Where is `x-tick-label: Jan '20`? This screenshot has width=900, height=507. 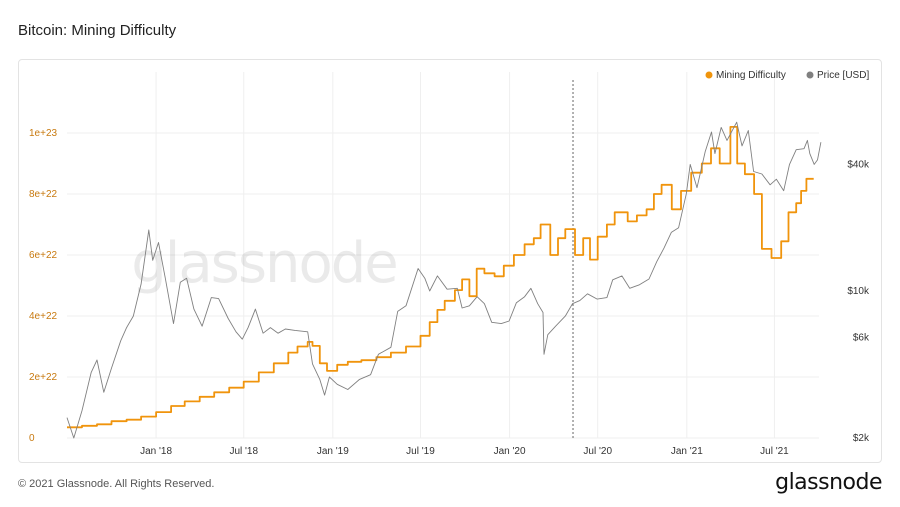
x-tick-label: Jan '20 is located at coordinates (510, 451).